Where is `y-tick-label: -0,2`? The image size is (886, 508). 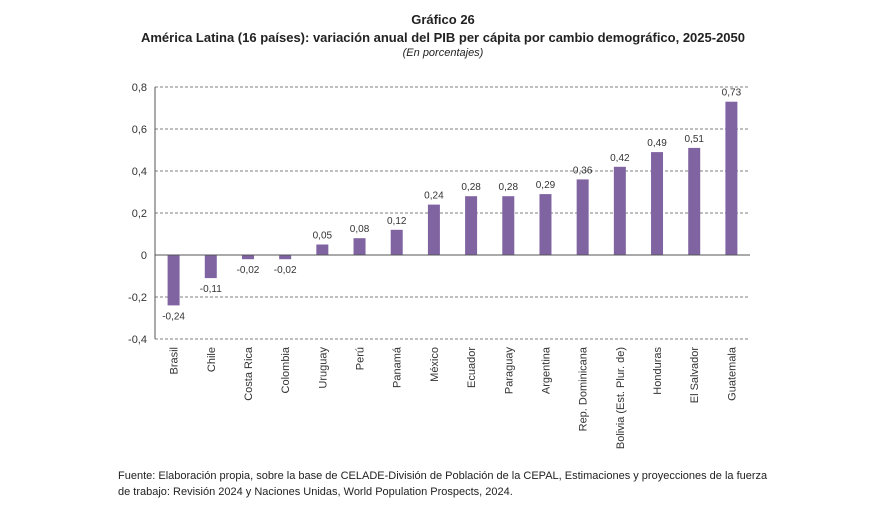 y-tick-label: -0,2 is located at coordinates (137, 298).